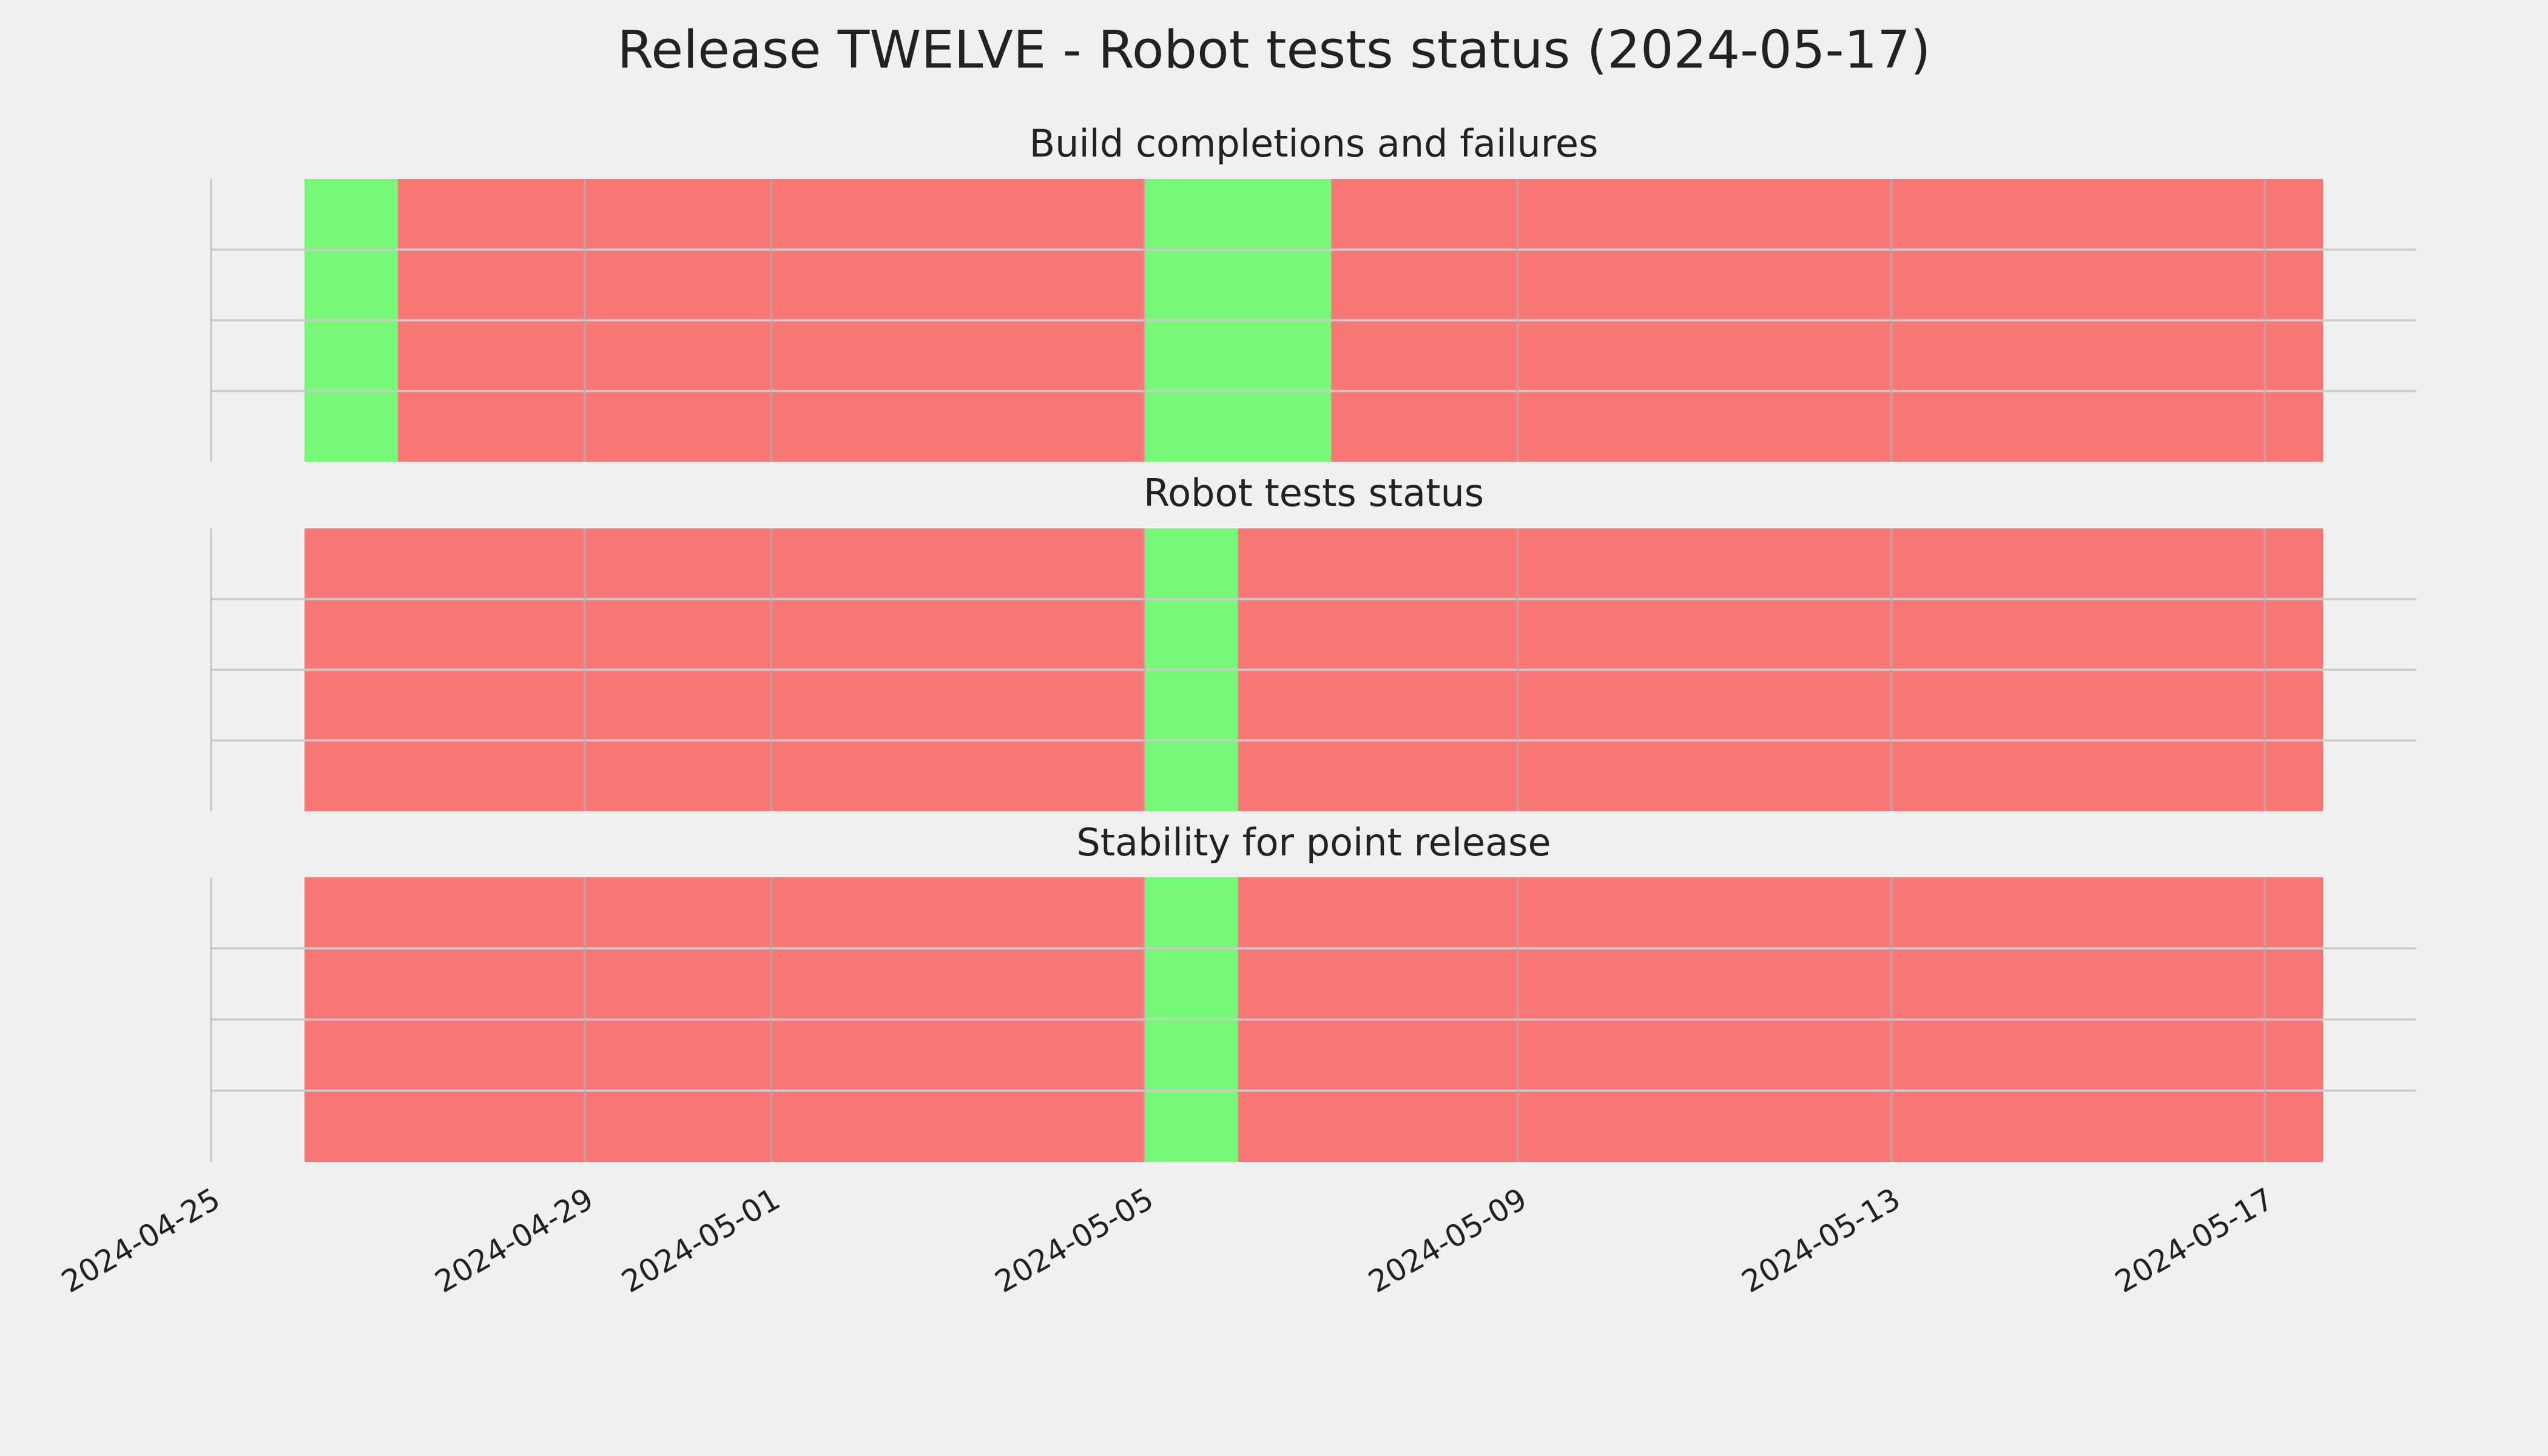 The image size is (2548, 1456). What do you see at coordinates (1314, 143) in the screenshot?
I see `subplot-title: Build completions and failures` at bounding box center [1314, 143].